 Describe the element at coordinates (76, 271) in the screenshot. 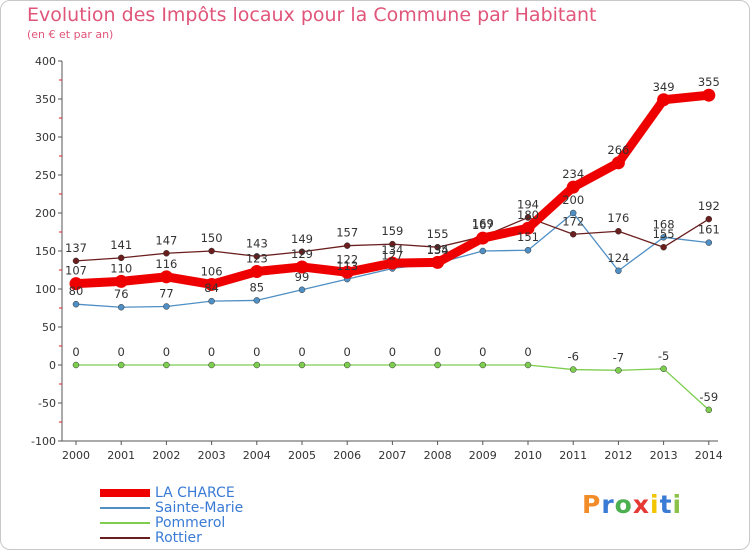

I see `data-label: 107` at that location.